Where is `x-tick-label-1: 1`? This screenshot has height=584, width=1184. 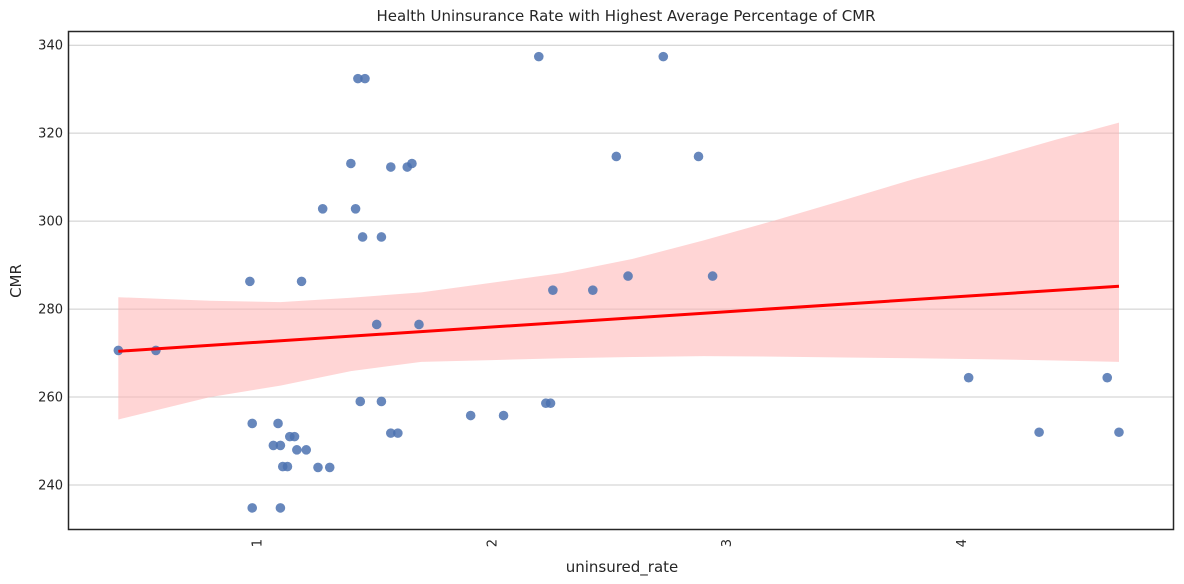 x-tick-label-1: 1 is located at coordinates (257, 543).